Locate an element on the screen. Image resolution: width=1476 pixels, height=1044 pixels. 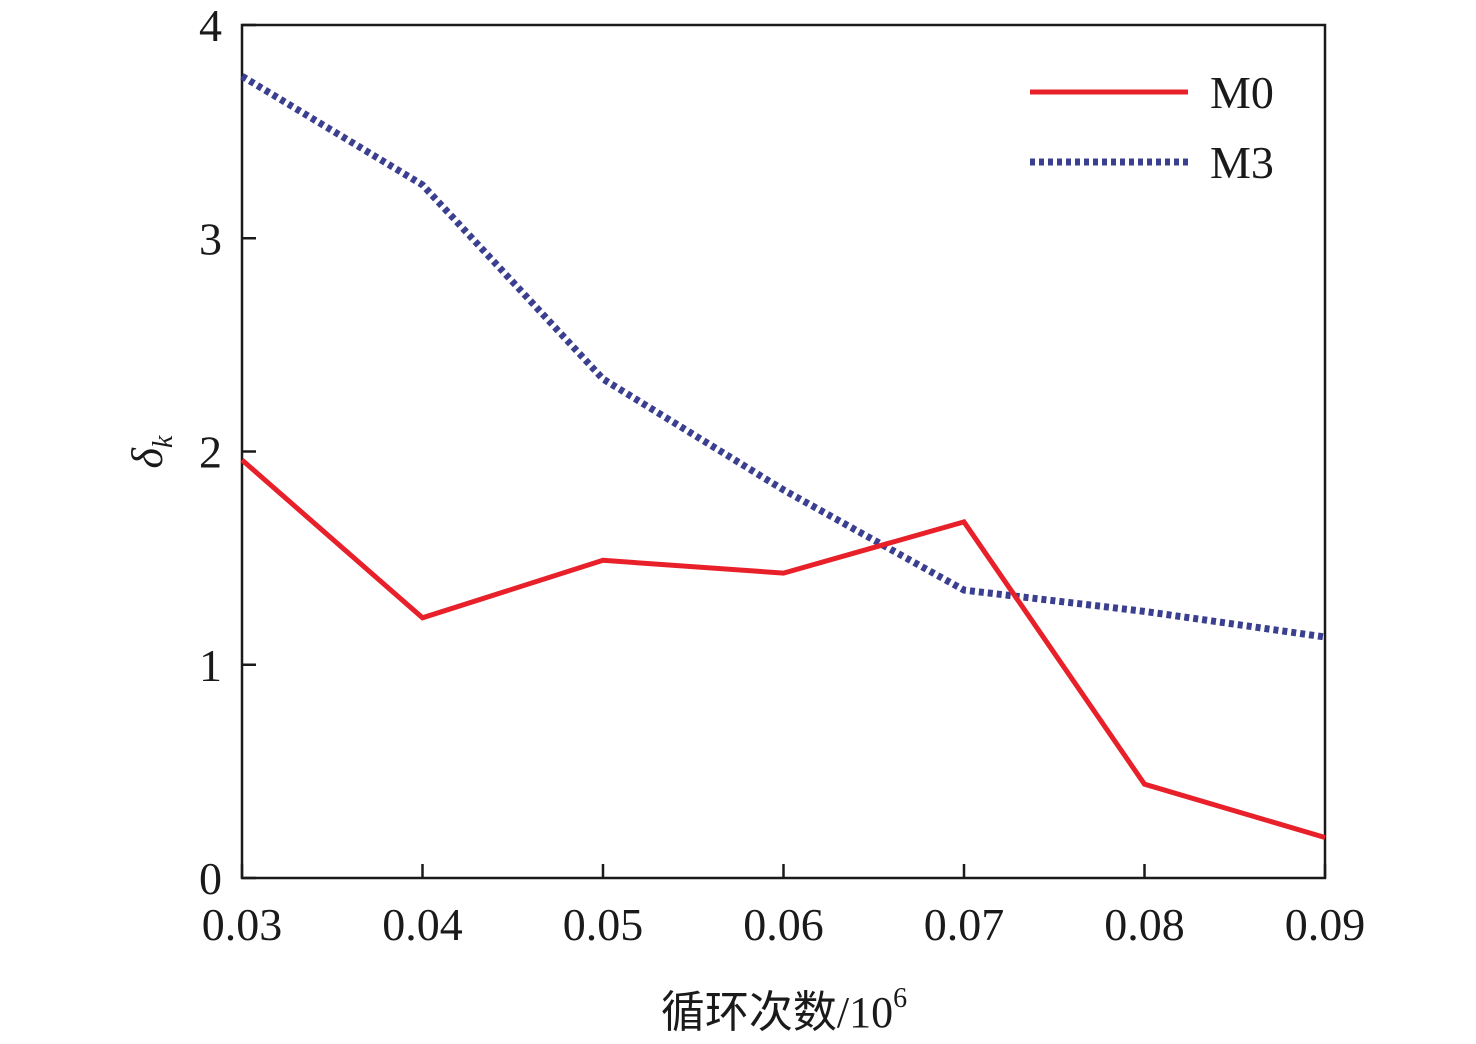
y-axis-title: δk is located at coordinates (151, 451).